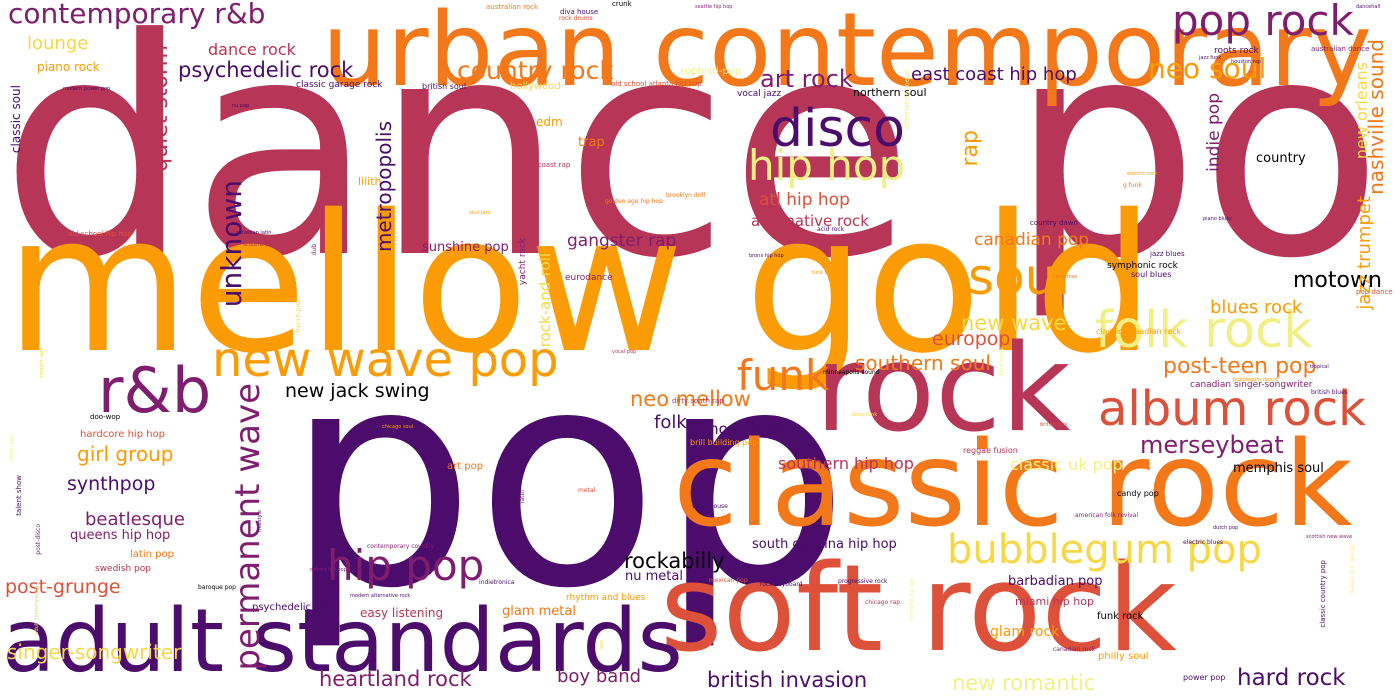 The image size is (1400, 700). What do you see at coordinates (751, 429) in the screenshot?
I see `word-genre: modern rock` at bounding box center [751, 429].